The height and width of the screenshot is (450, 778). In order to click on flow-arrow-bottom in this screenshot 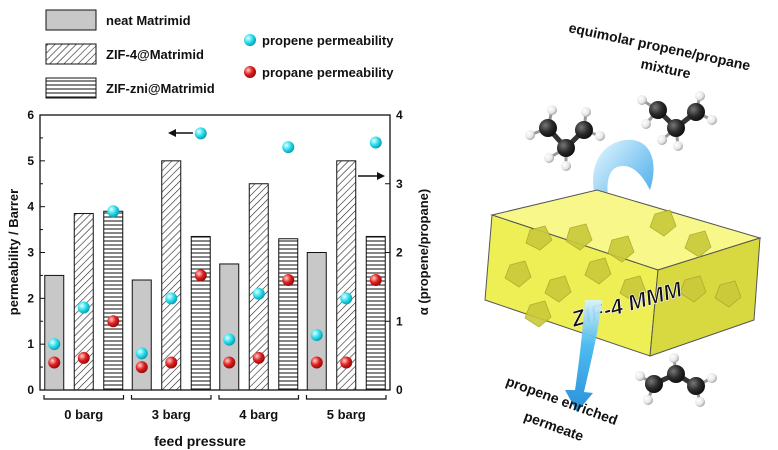, I will do `click(583, 356)`.